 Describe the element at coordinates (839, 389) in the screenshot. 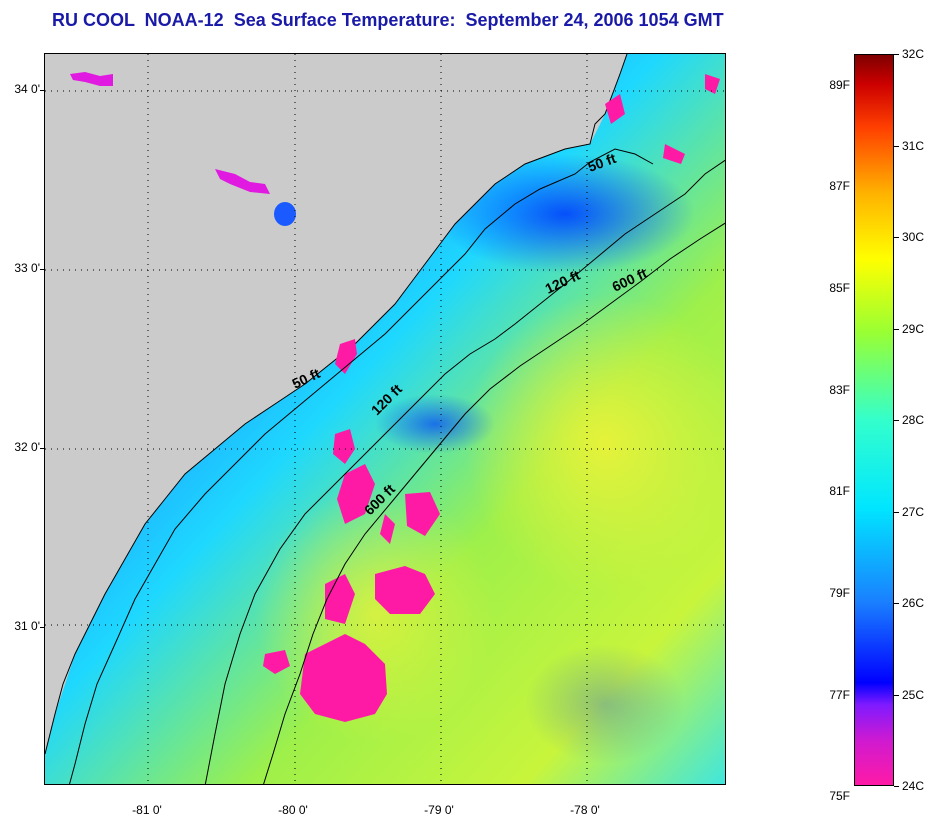

I see `colorbar-fahrenheit-label: 83F` at that location.